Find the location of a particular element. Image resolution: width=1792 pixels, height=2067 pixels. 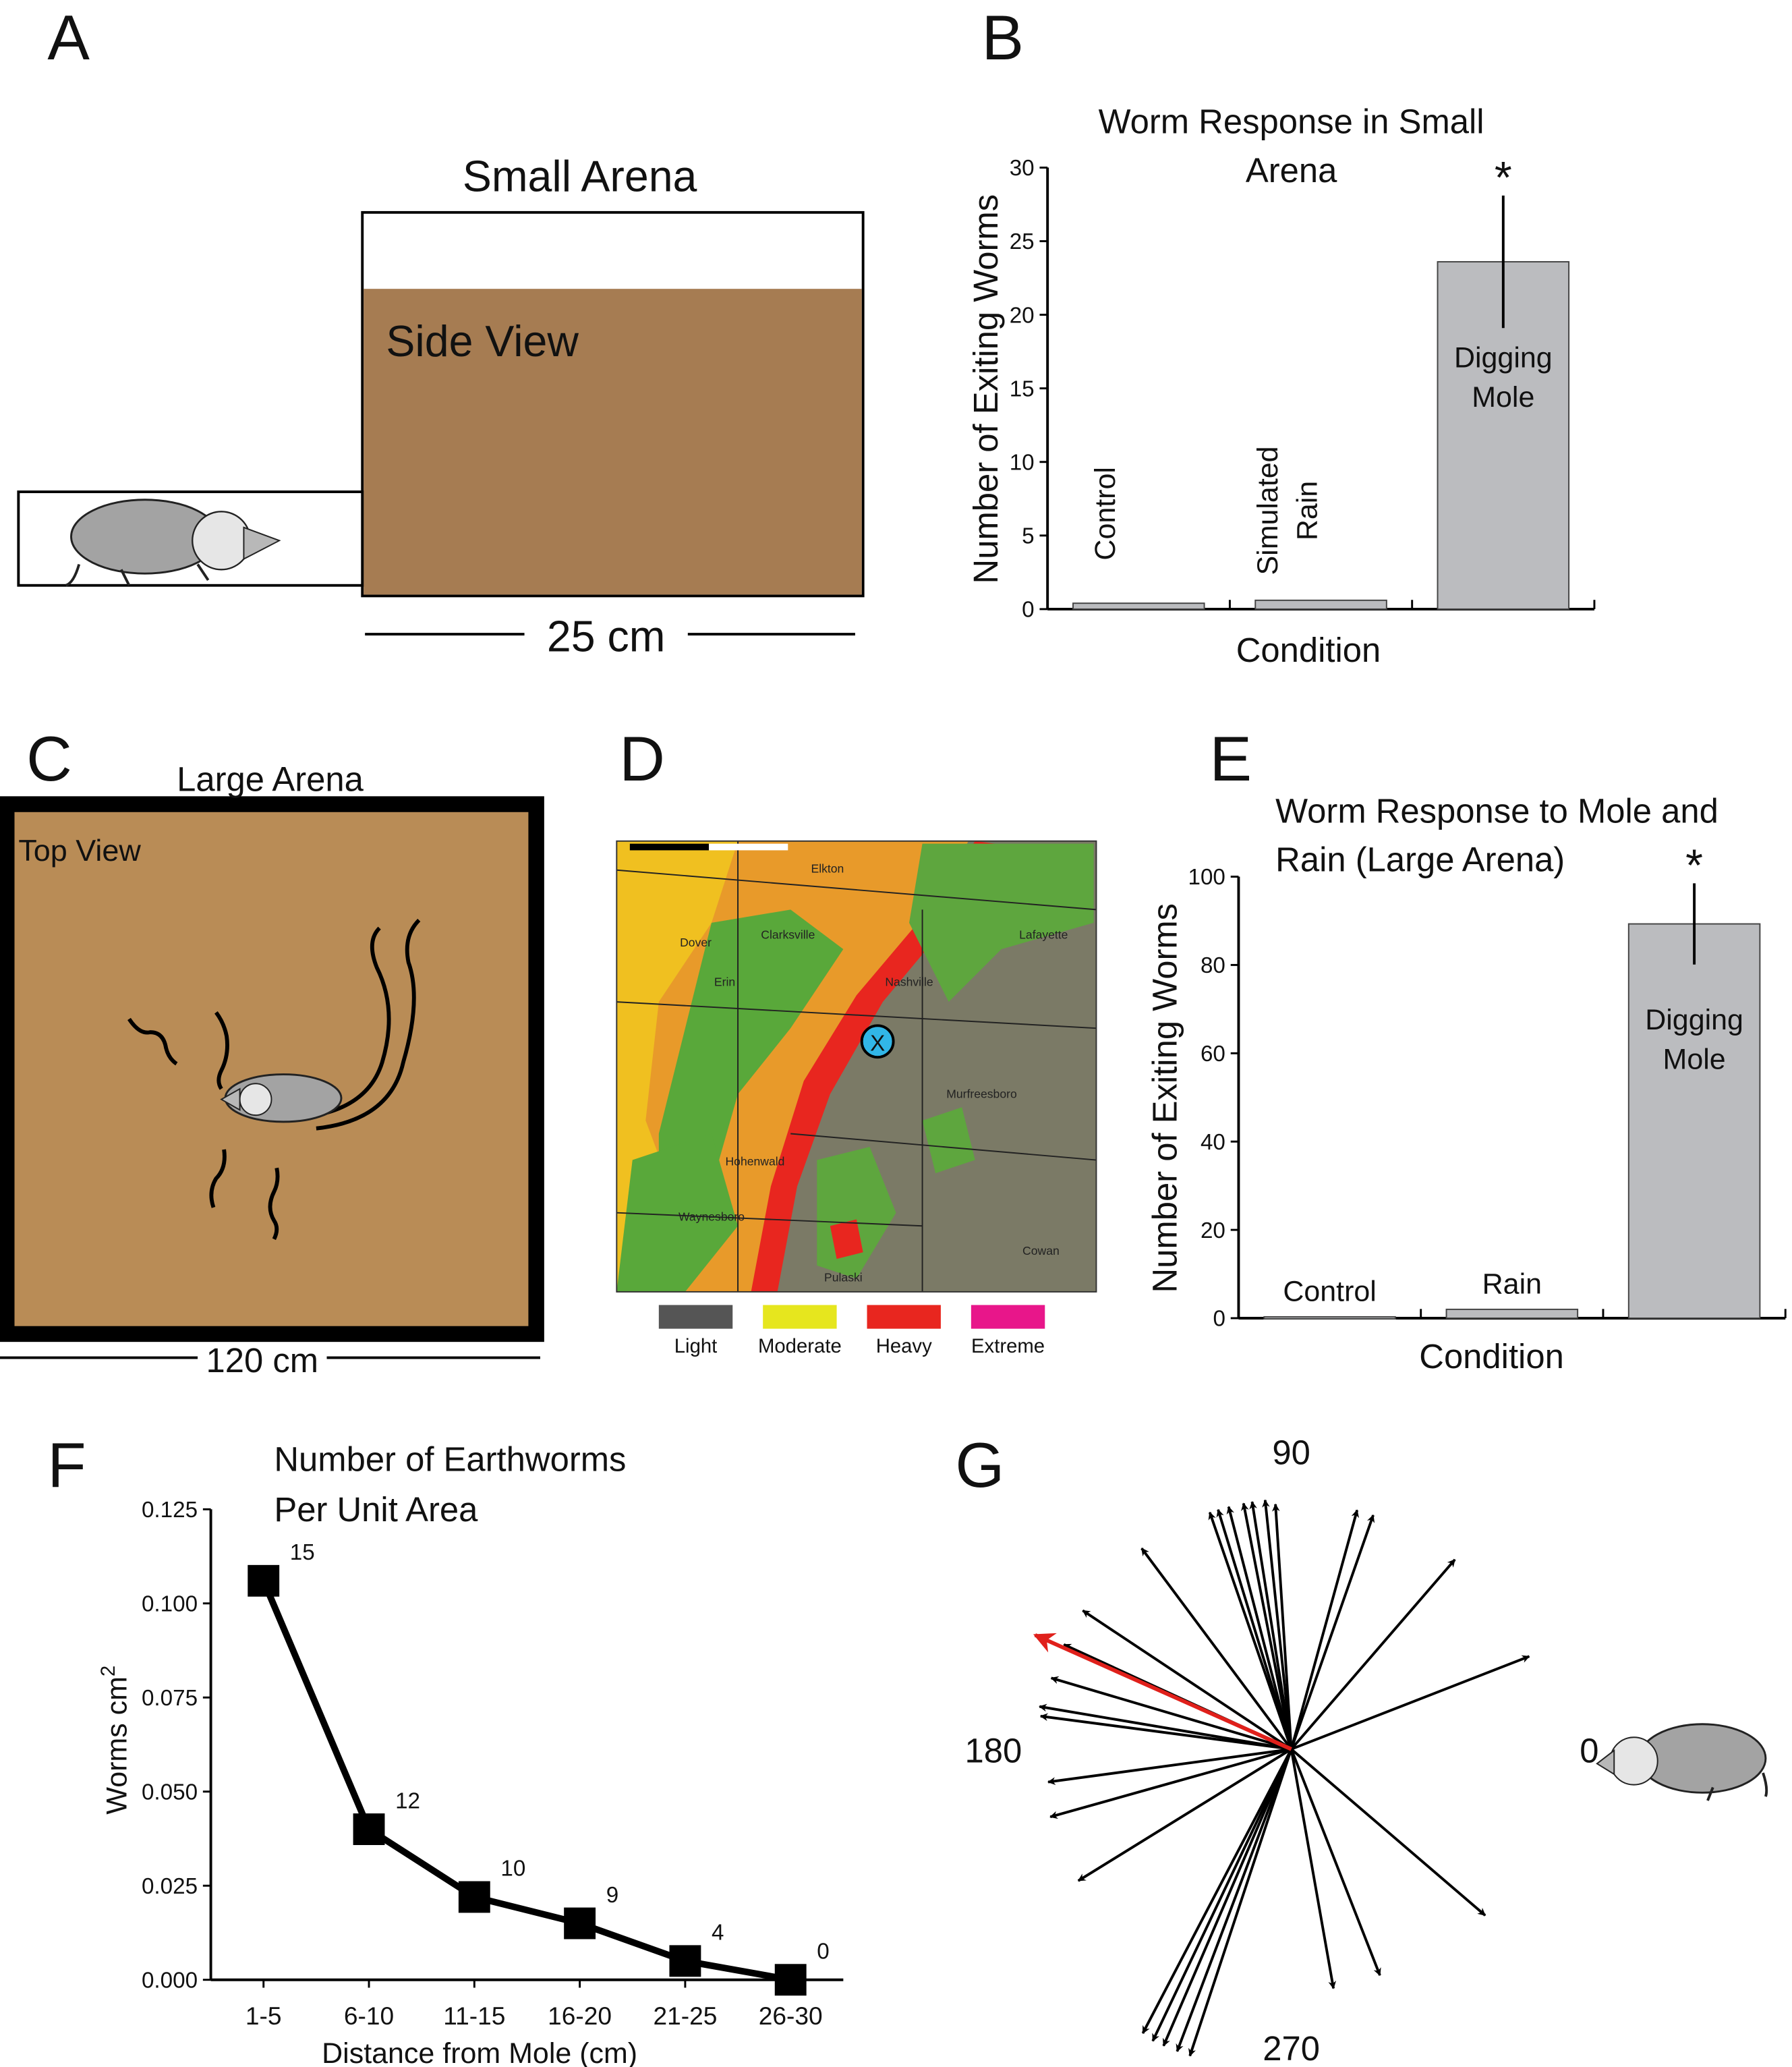

category-label: Control is located at coordinates (1105, 514).